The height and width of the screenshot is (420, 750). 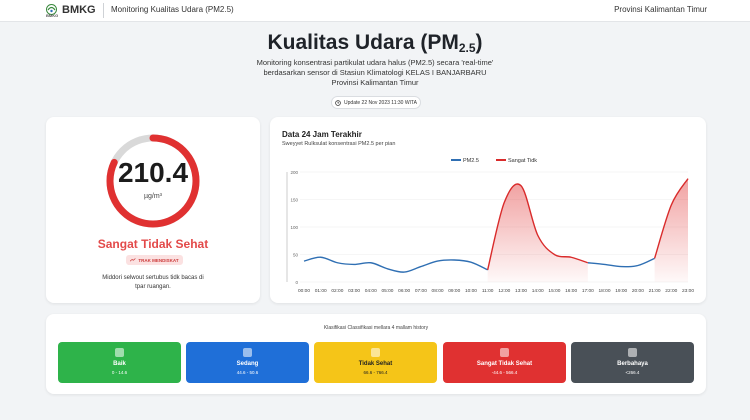 What do you see at coordinates (387, 291) in the screenshot?
I see `x-tick-label: 05:00` at bounding box center [387, 291].